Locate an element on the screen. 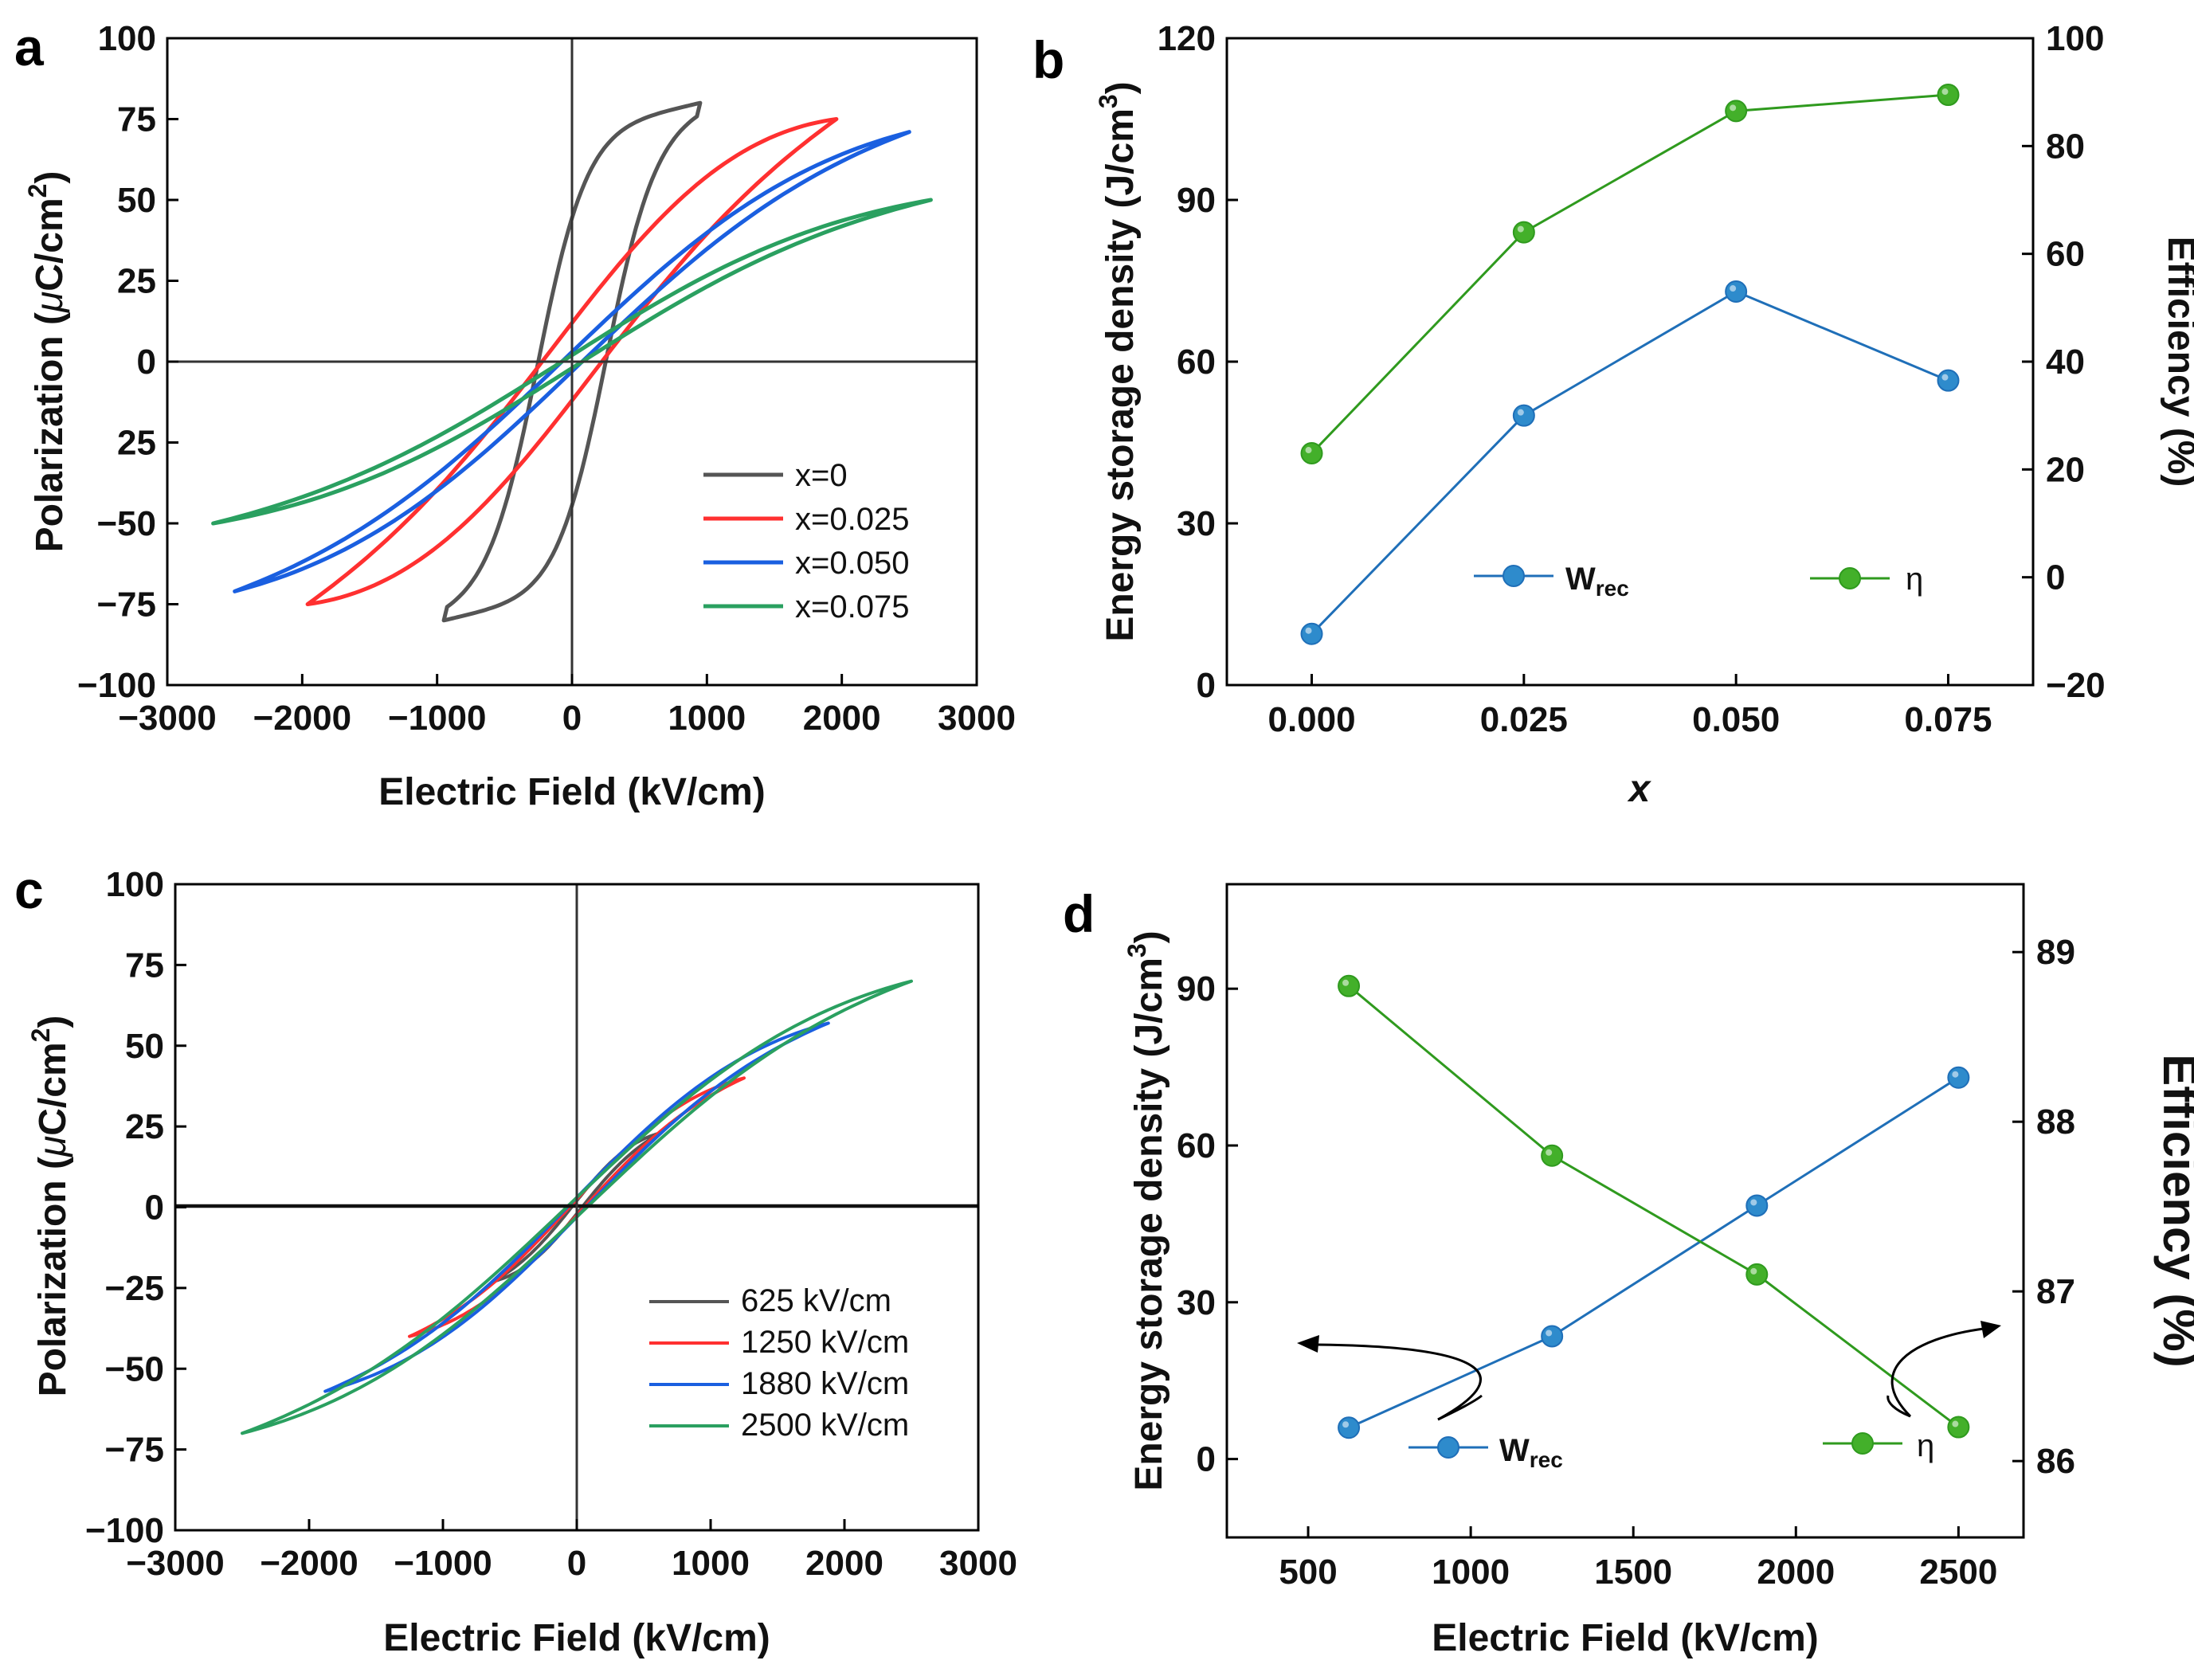  d-arrow-left is located at coordinates (1398, 1382).